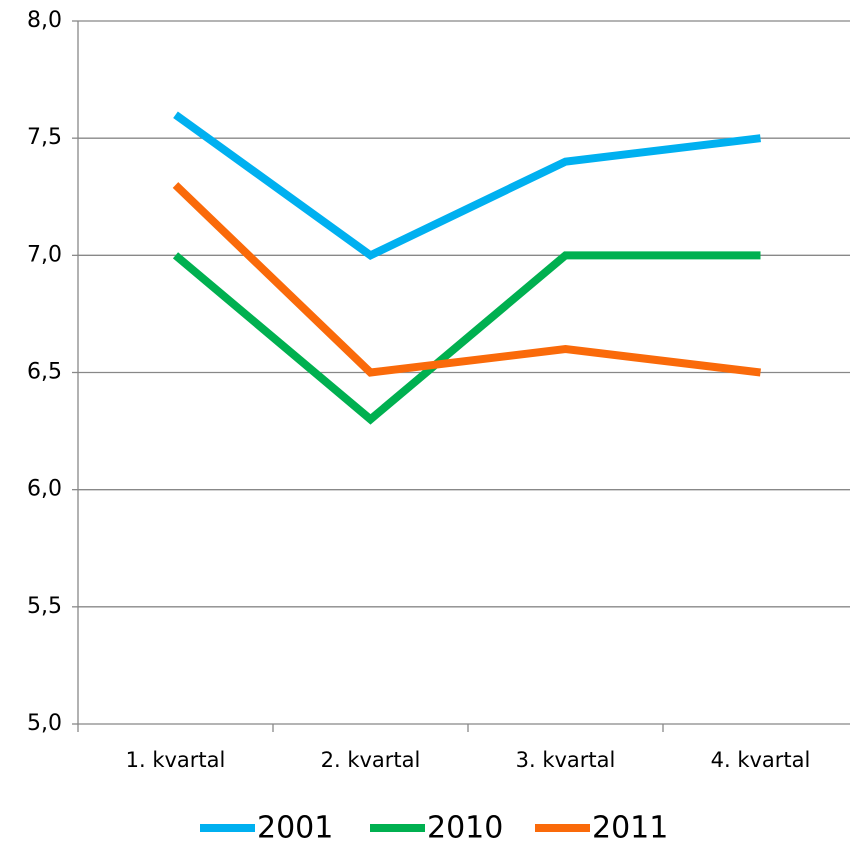 This screenshot has width=850, height=841. What do you see at coordinates (44, 20) in the screenshot?
I see `y-tick-label: 8,0` at bounding box center [44, 20].